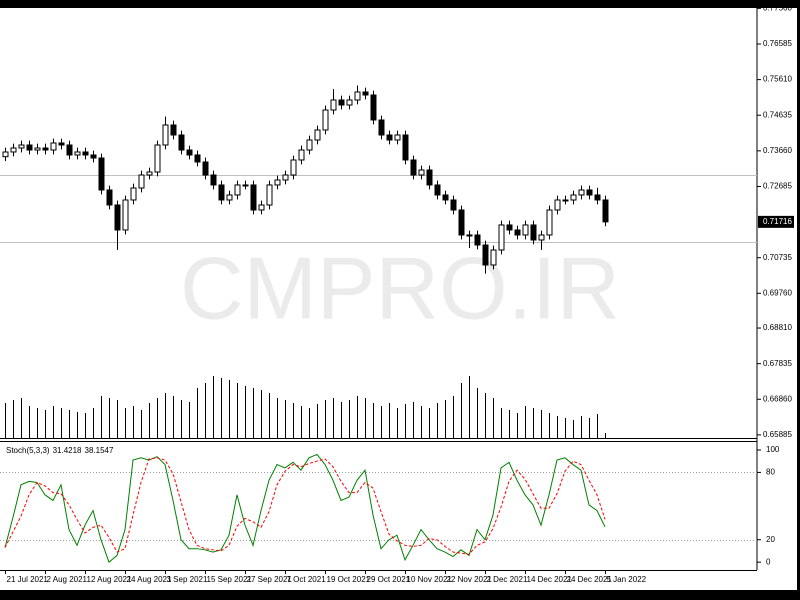 The image size is (800, 600). Describe the element at coordinates (777, 398) in the screenshot. I see `y-tick-label: 0.66860` at that location.